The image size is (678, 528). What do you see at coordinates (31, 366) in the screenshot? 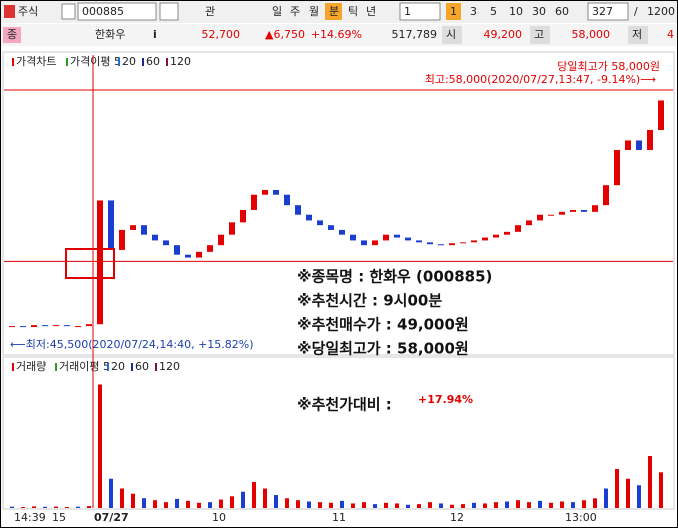
I see `legend-item: 거래량` at bounding box center [31, 366].